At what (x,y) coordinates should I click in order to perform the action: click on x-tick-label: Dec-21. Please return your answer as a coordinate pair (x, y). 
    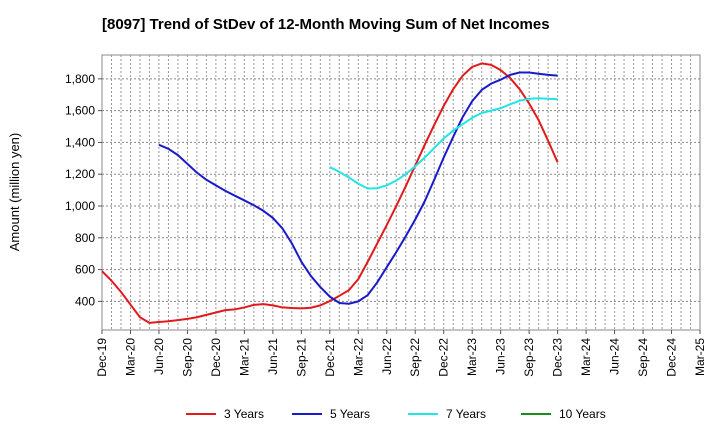
    Looking at the image, I should click on (330, 357).